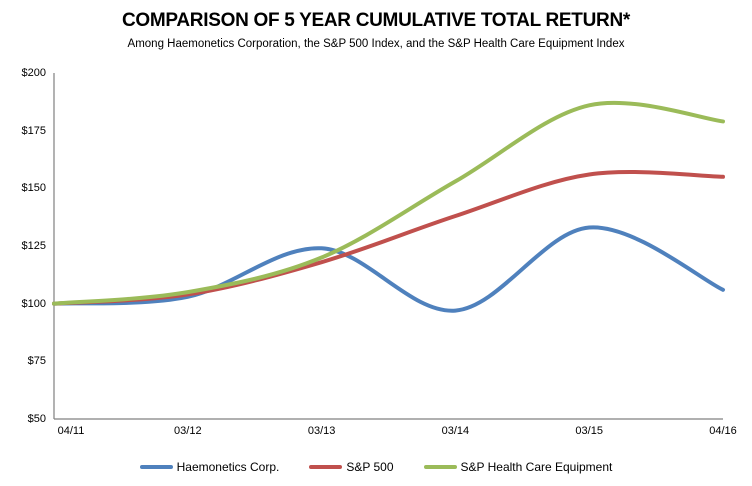 This screenshot has height=486, width=752. What do you see at coordinates (321, 431) in the screenshot?
I see `x-tick-label: 03/13` at bounding box center [321, 431].